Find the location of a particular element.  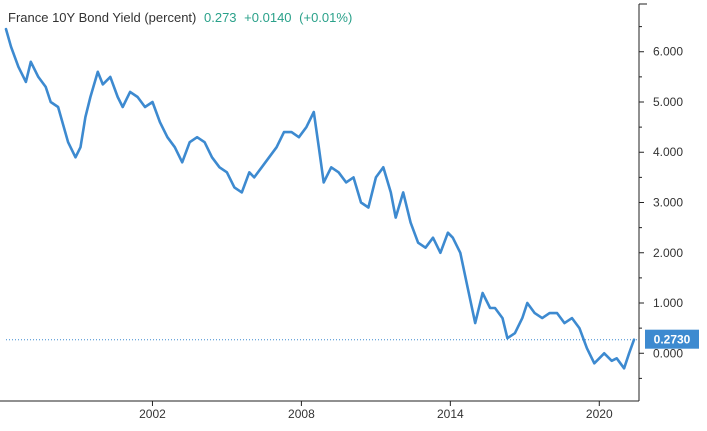

last-value-label: 0.2730 is located at coordinates (672, 340).